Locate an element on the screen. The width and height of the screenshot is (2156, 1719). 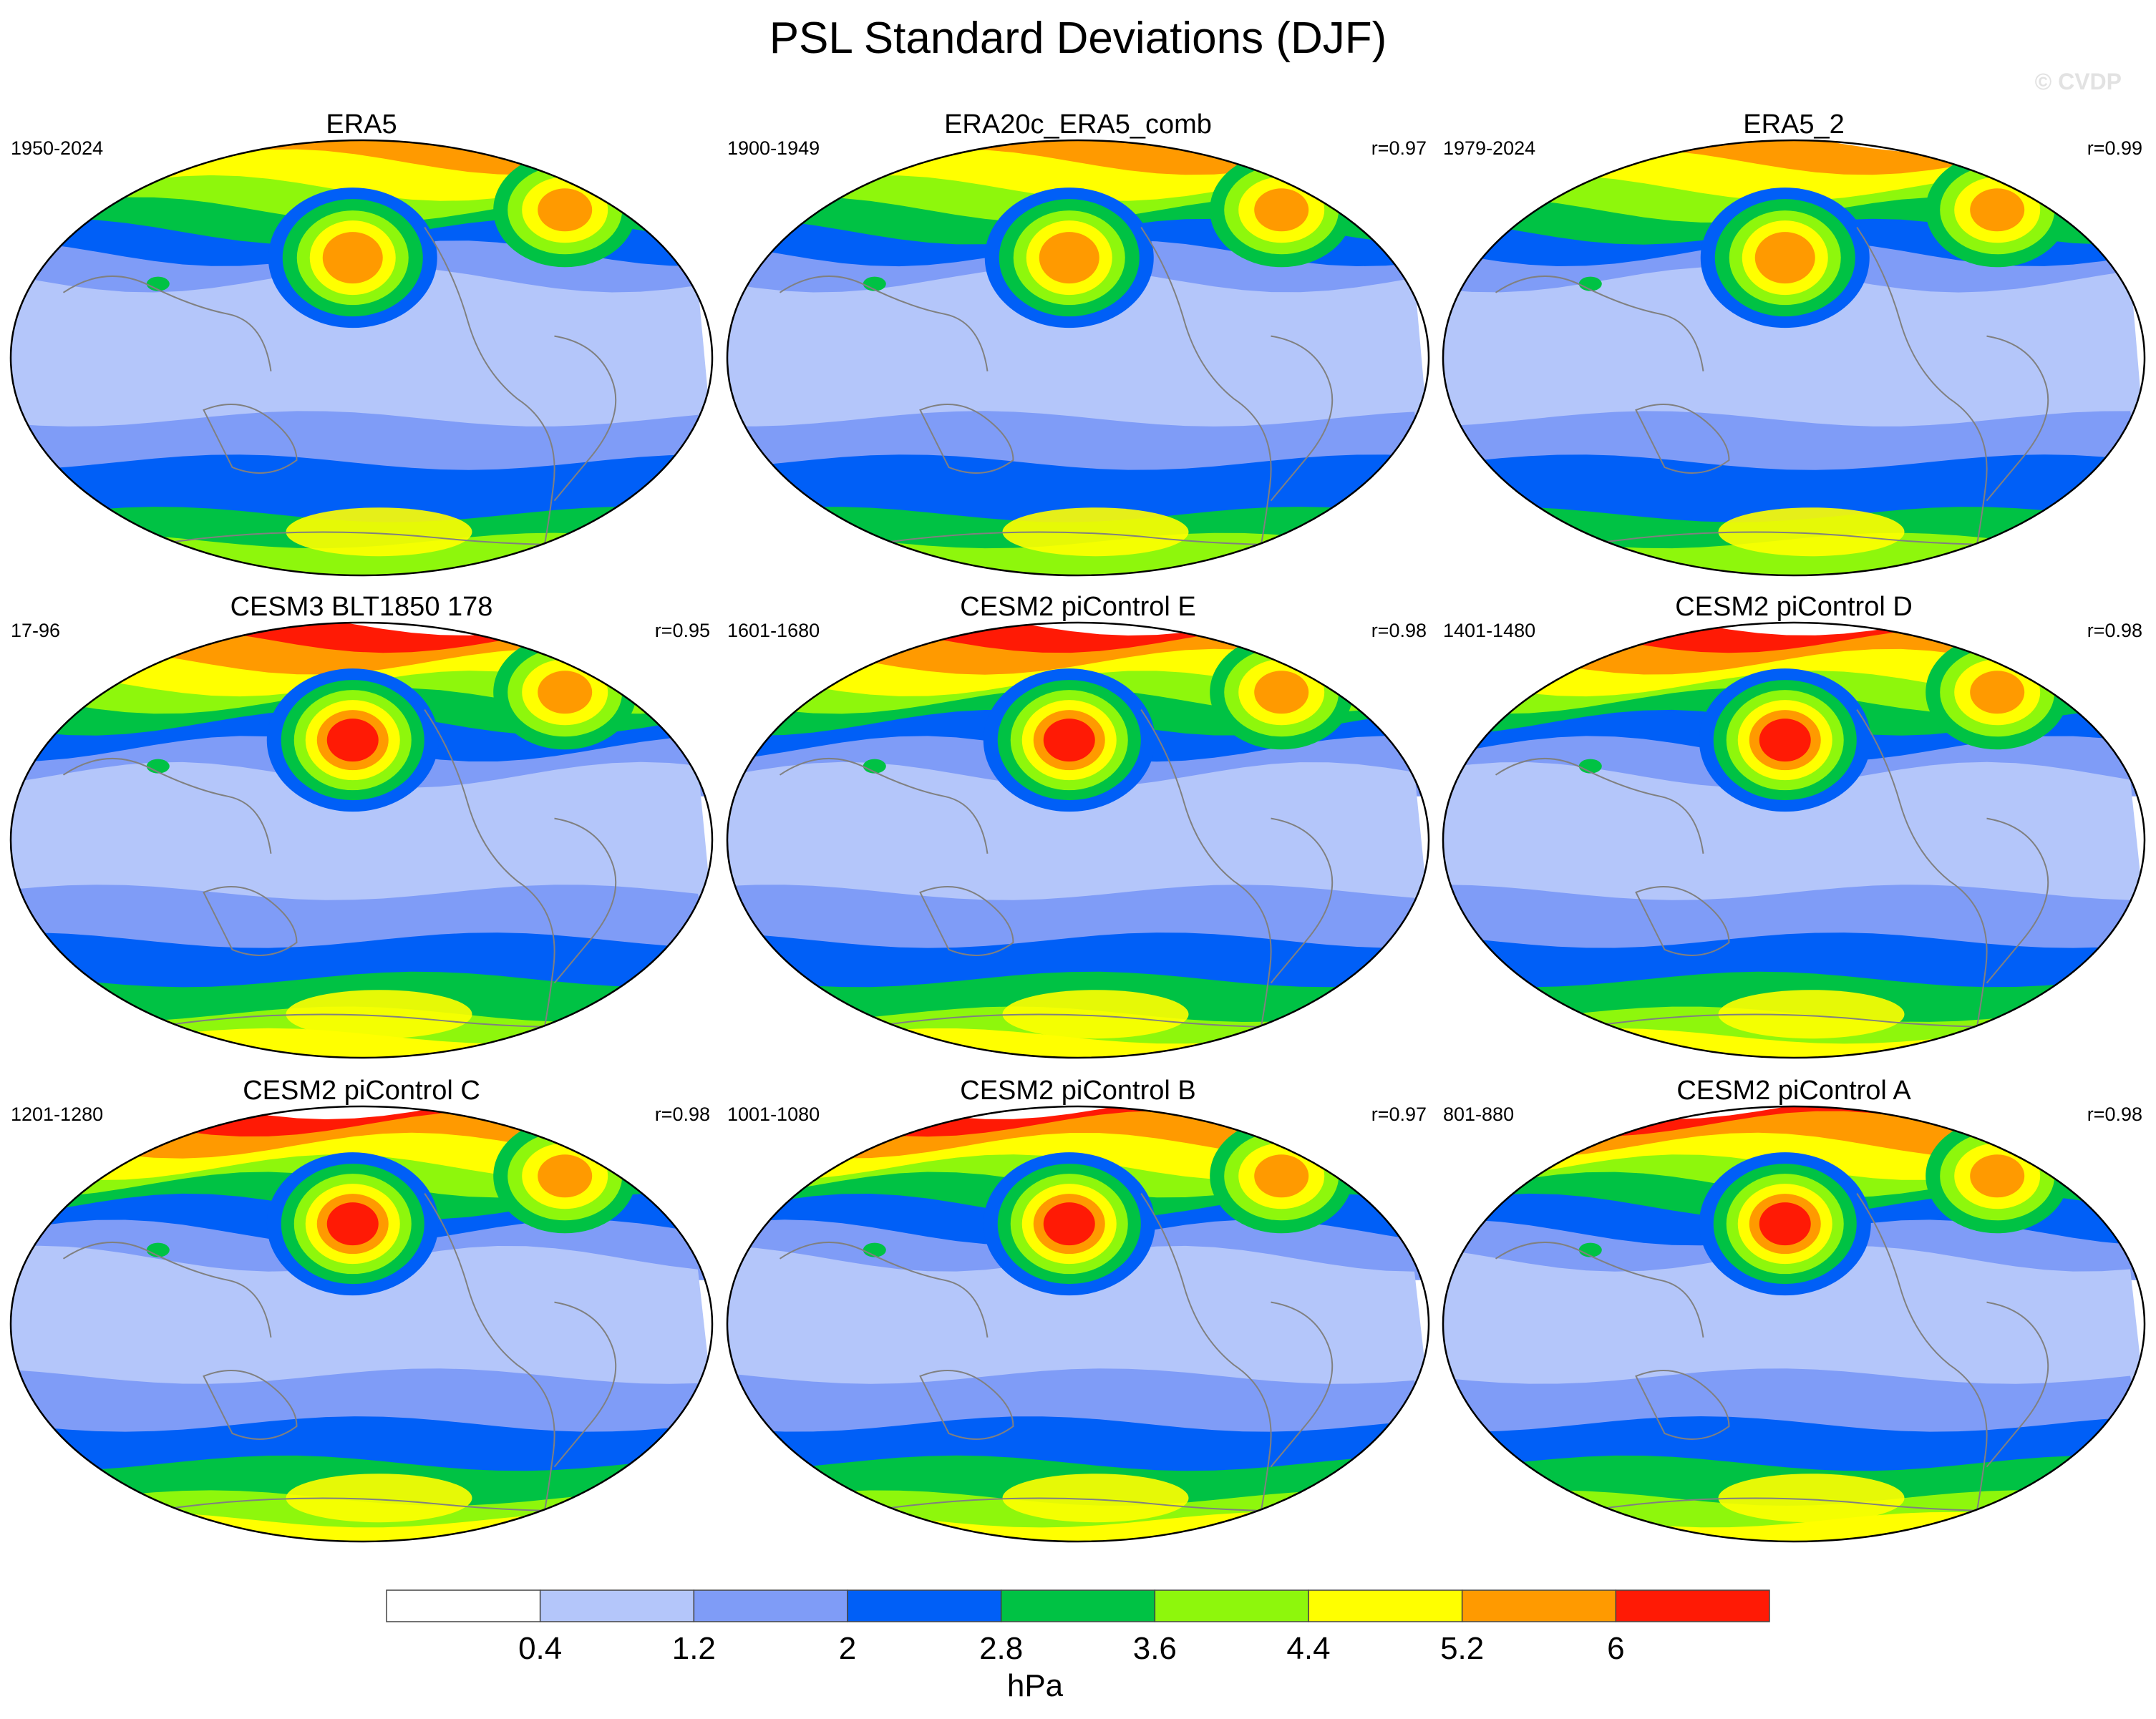
panel-period: 1401-1480 is located at coordinates (1489, 630).